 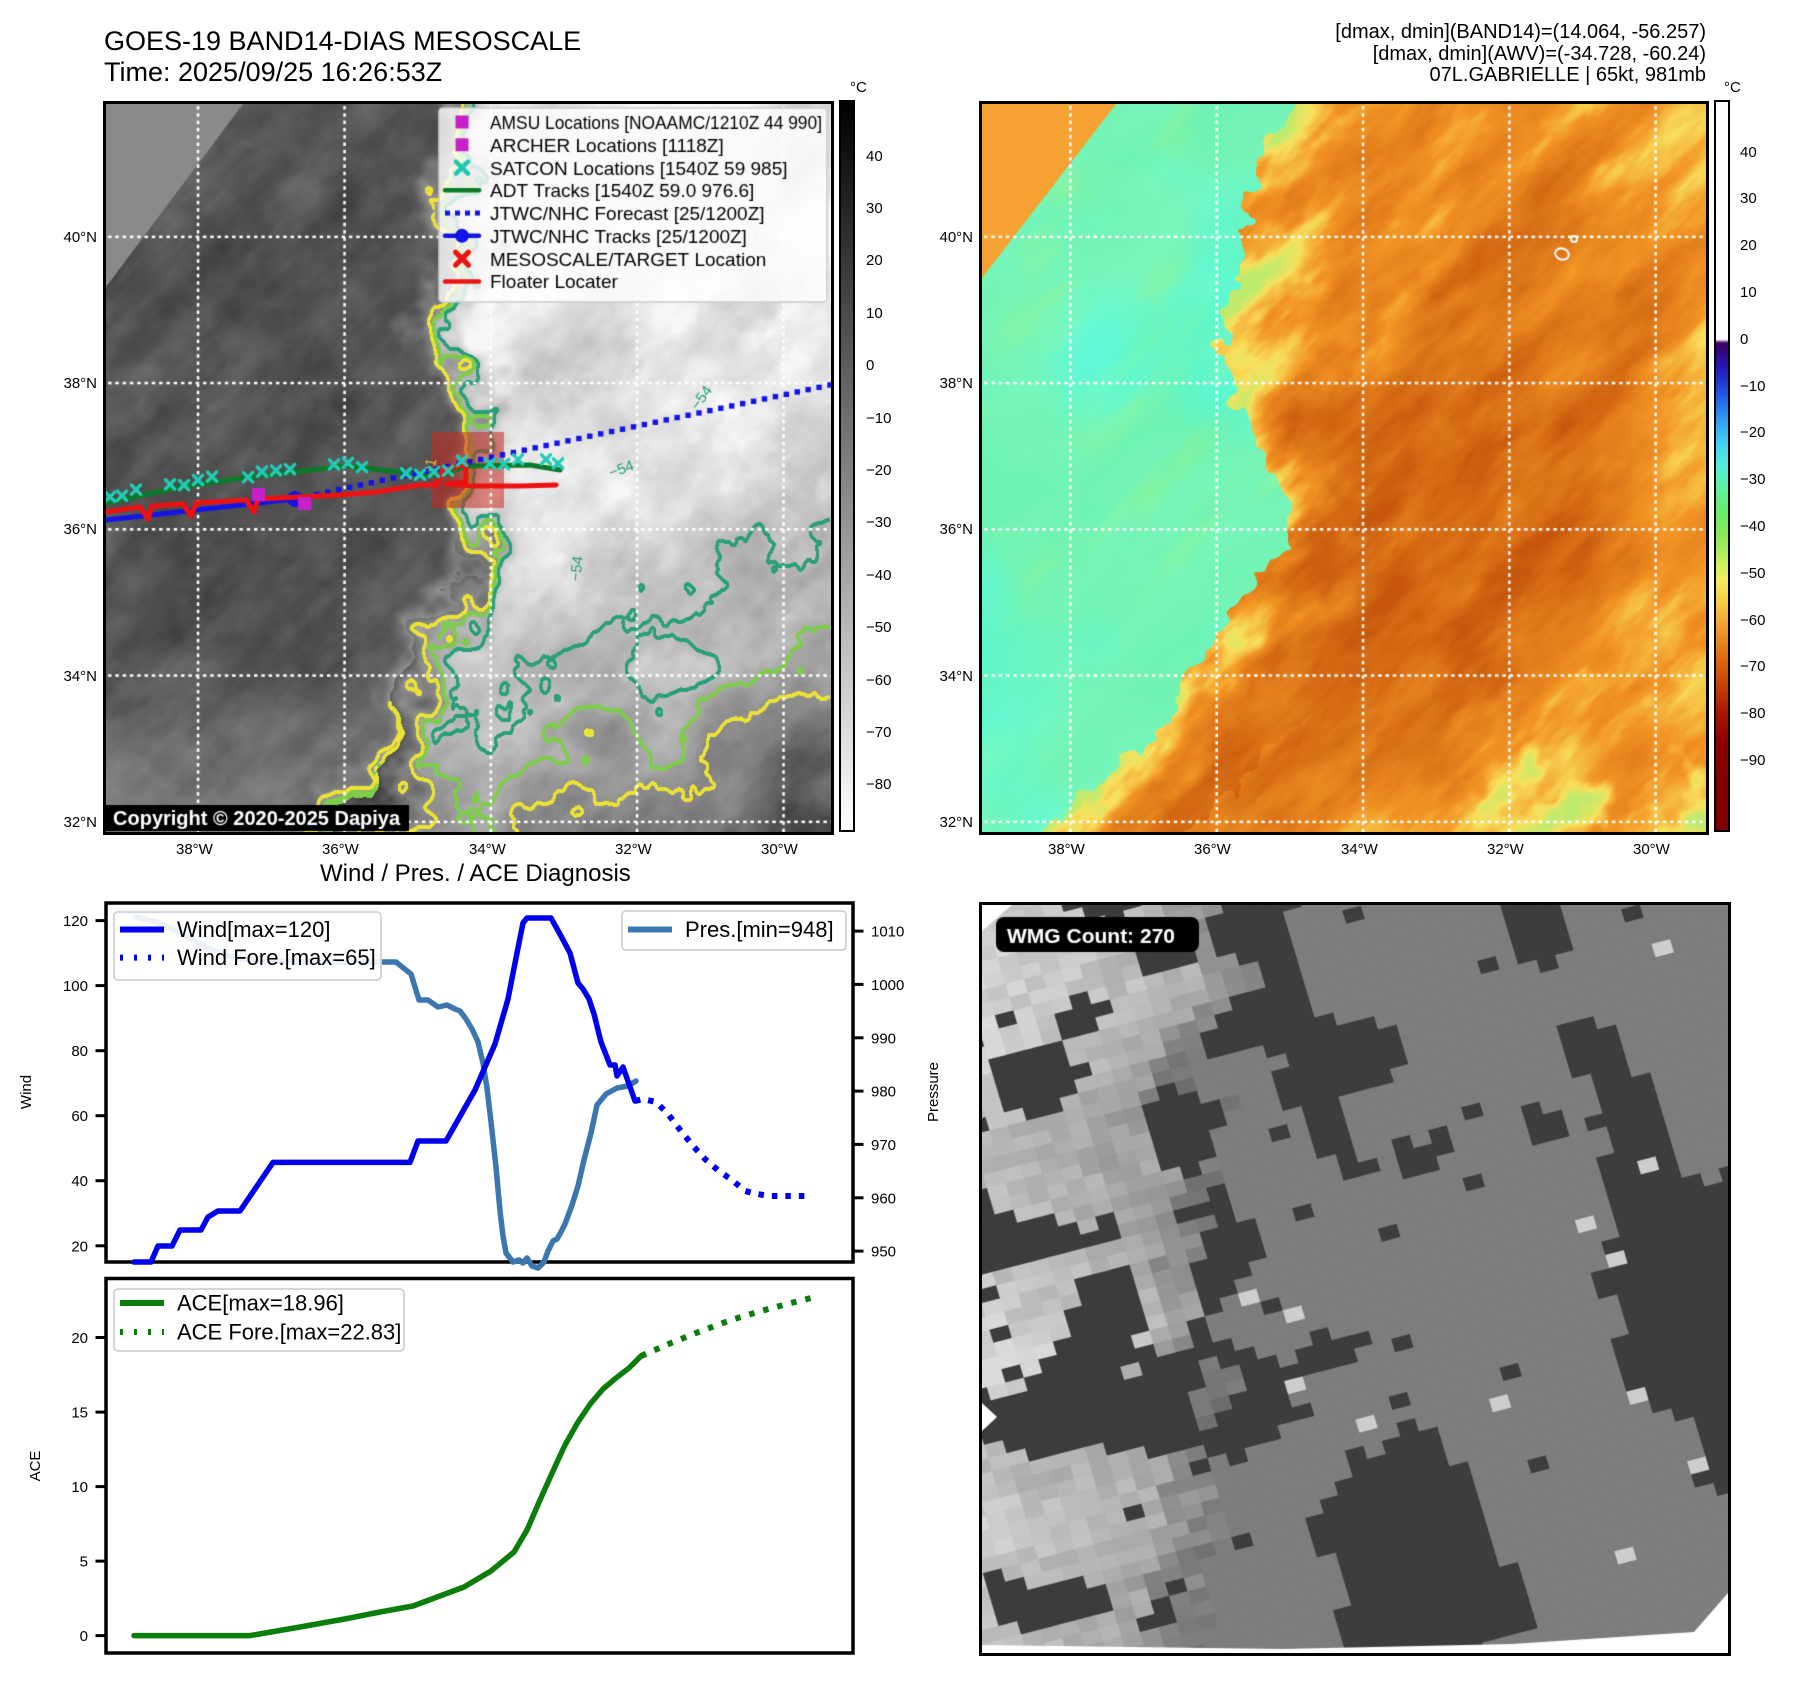 I want to click on svg-text: ACE Fore.[max=22.83], so click(x=289, y=1332).